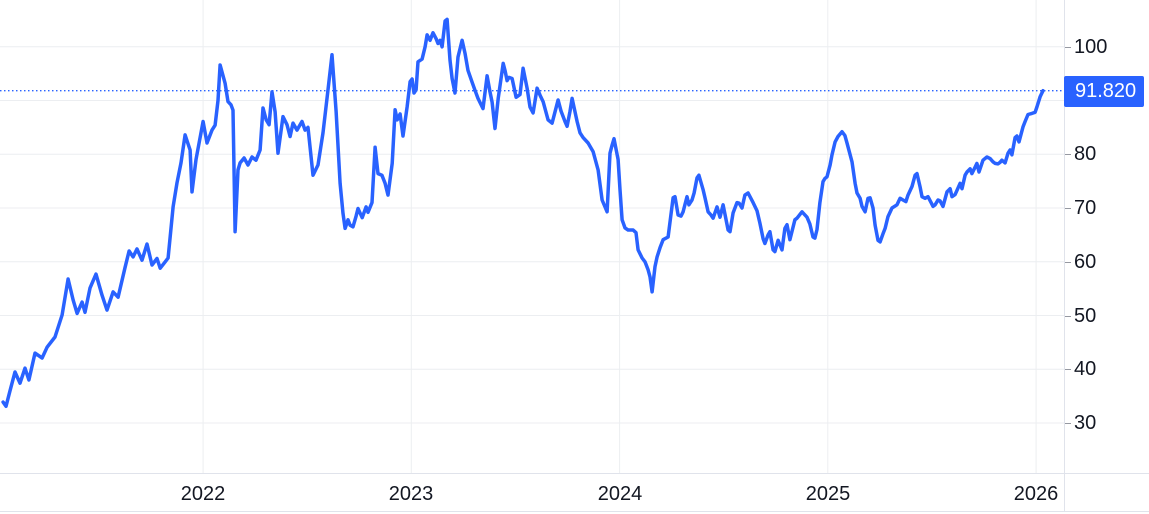 The width and height of the screenshot is (1149, 514). What do you see at coordinates (411, 494) in the screenshot?
I see `time-tick-label: 2023` at bounding box center [411, 494].